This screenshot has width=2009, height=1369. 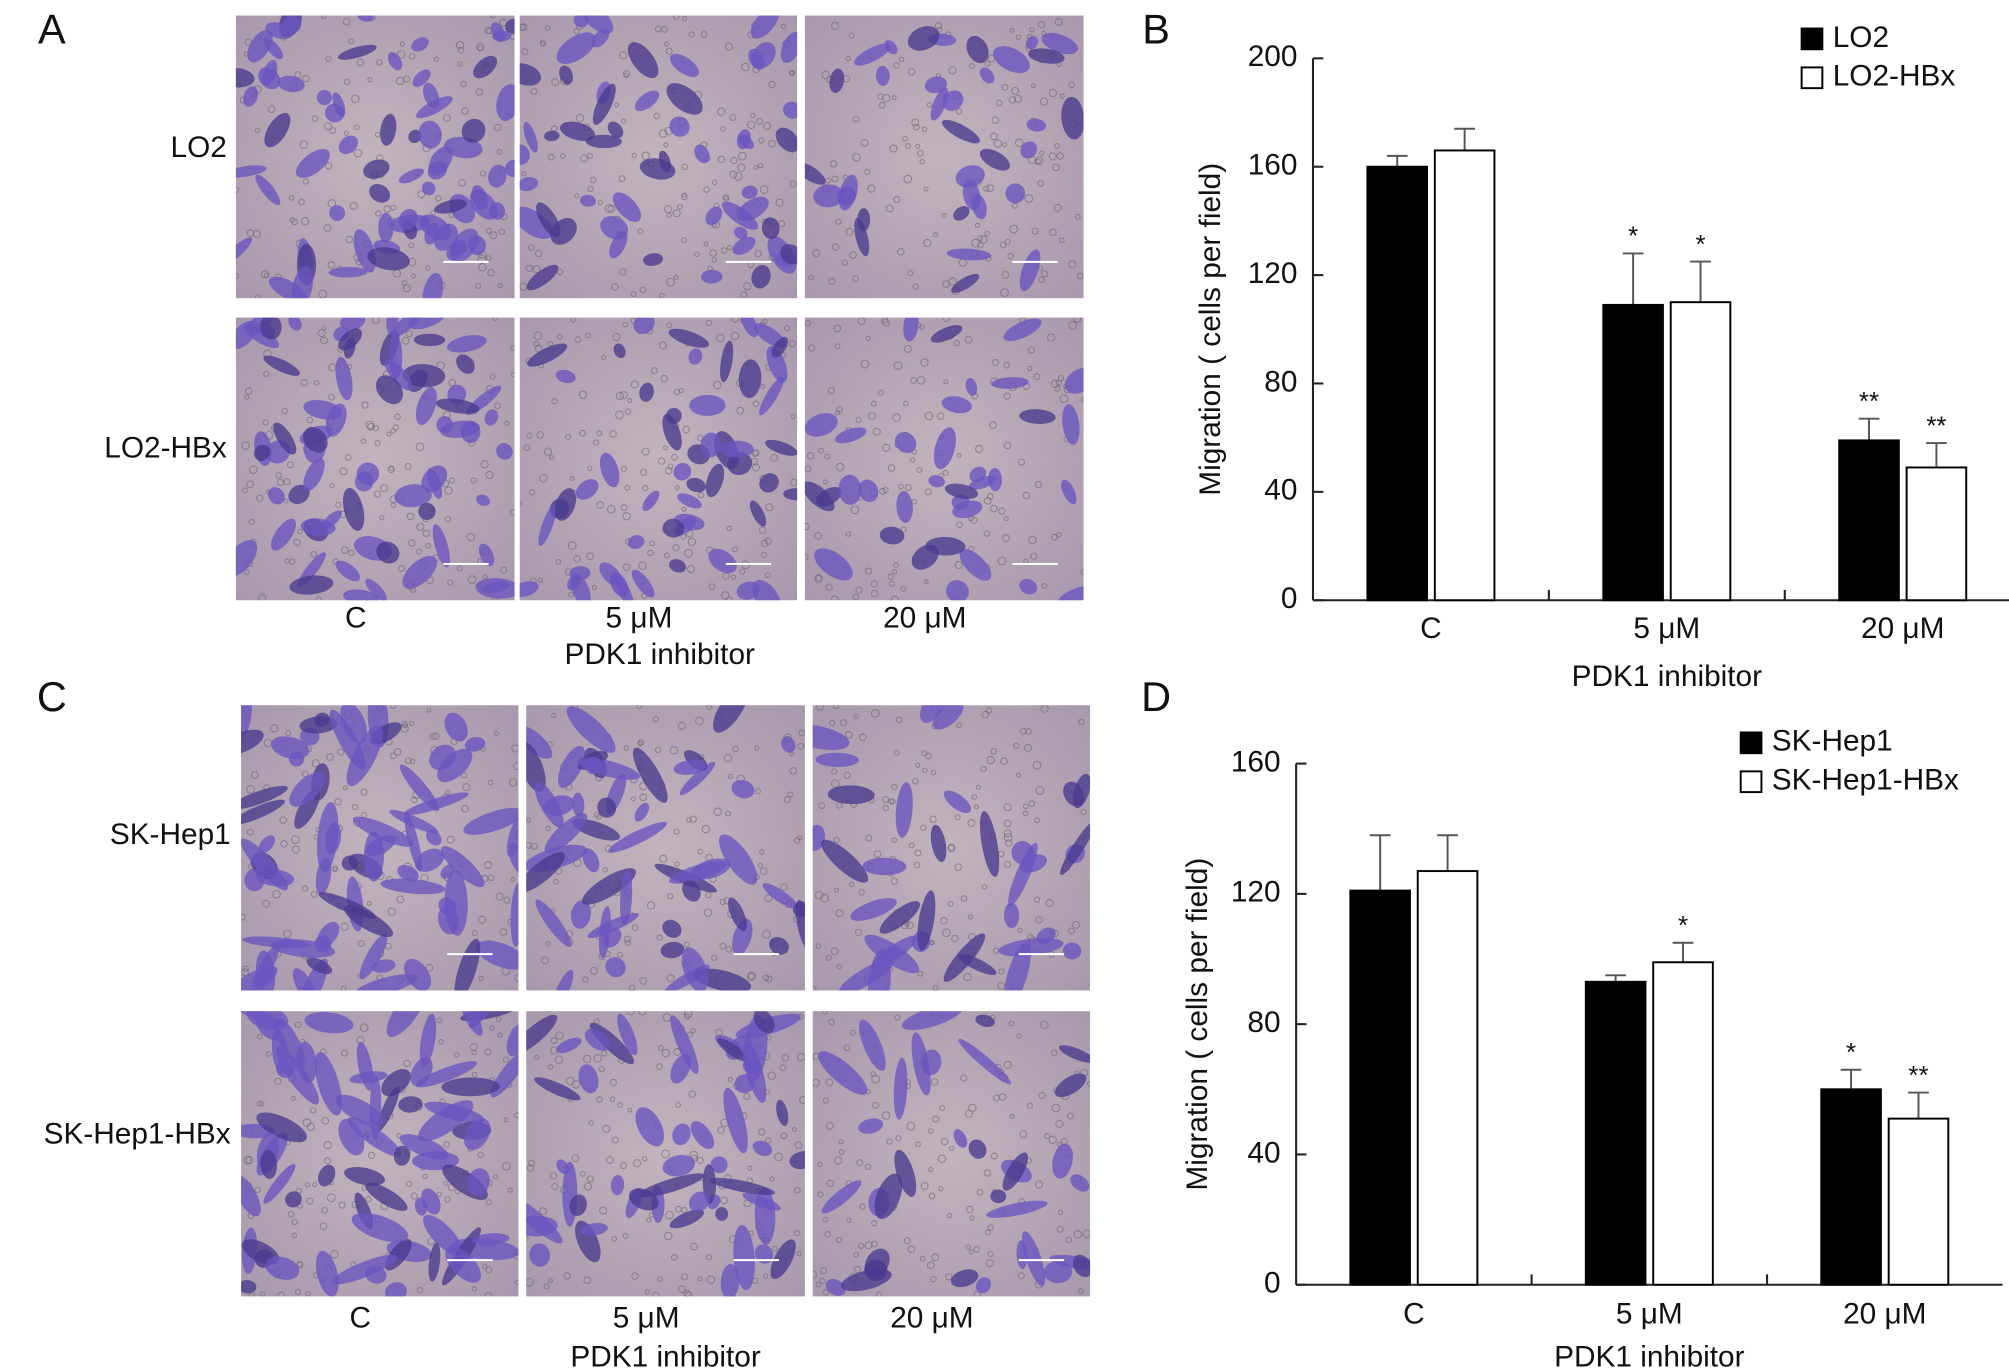 What do you see at coordinates (951, 1154) in the screenshot?
I see `cells` at bounding box center [951, 1154].